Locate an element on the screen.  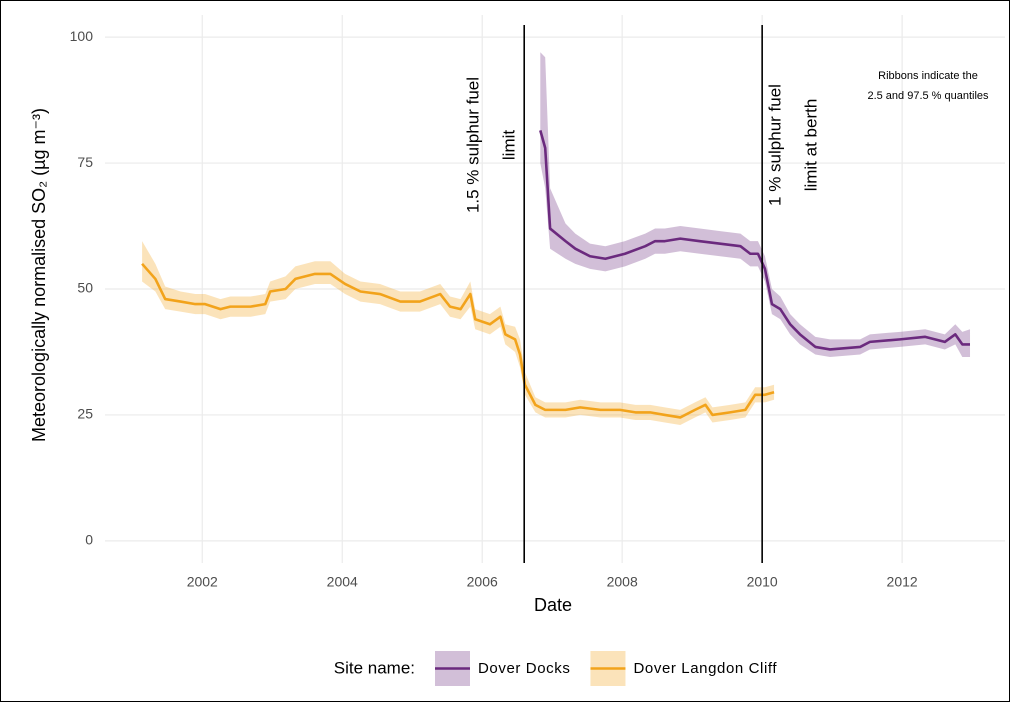
x-tick-label: 2006 is located at coordinates (482, 582).